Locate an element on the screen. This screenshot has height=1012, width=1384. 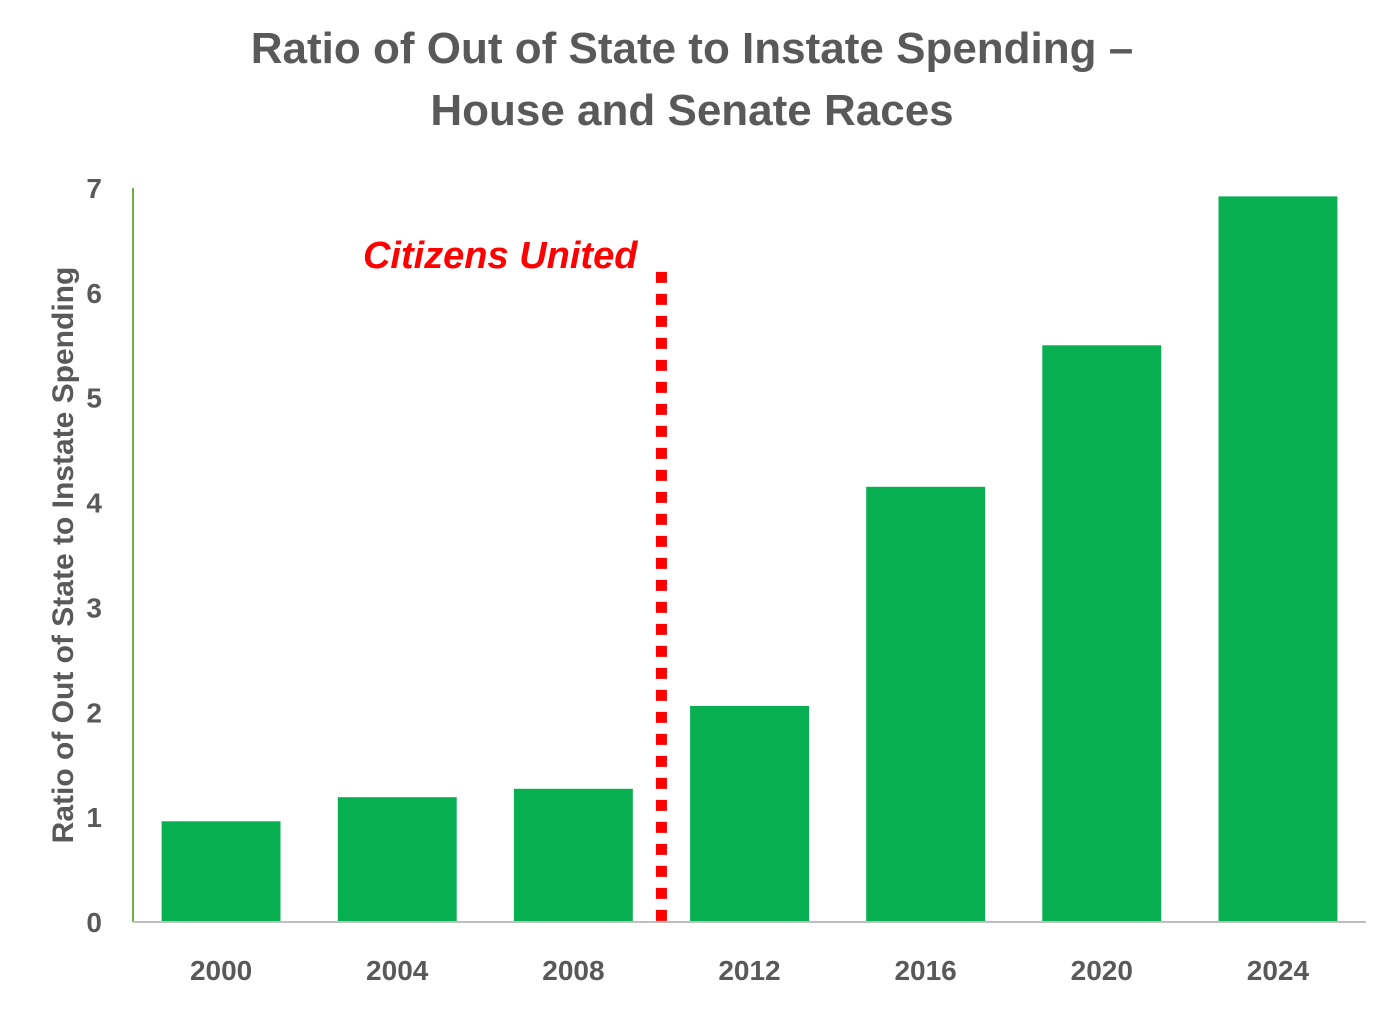
y-tick-label: 0 is located at coordinates (94, 922).